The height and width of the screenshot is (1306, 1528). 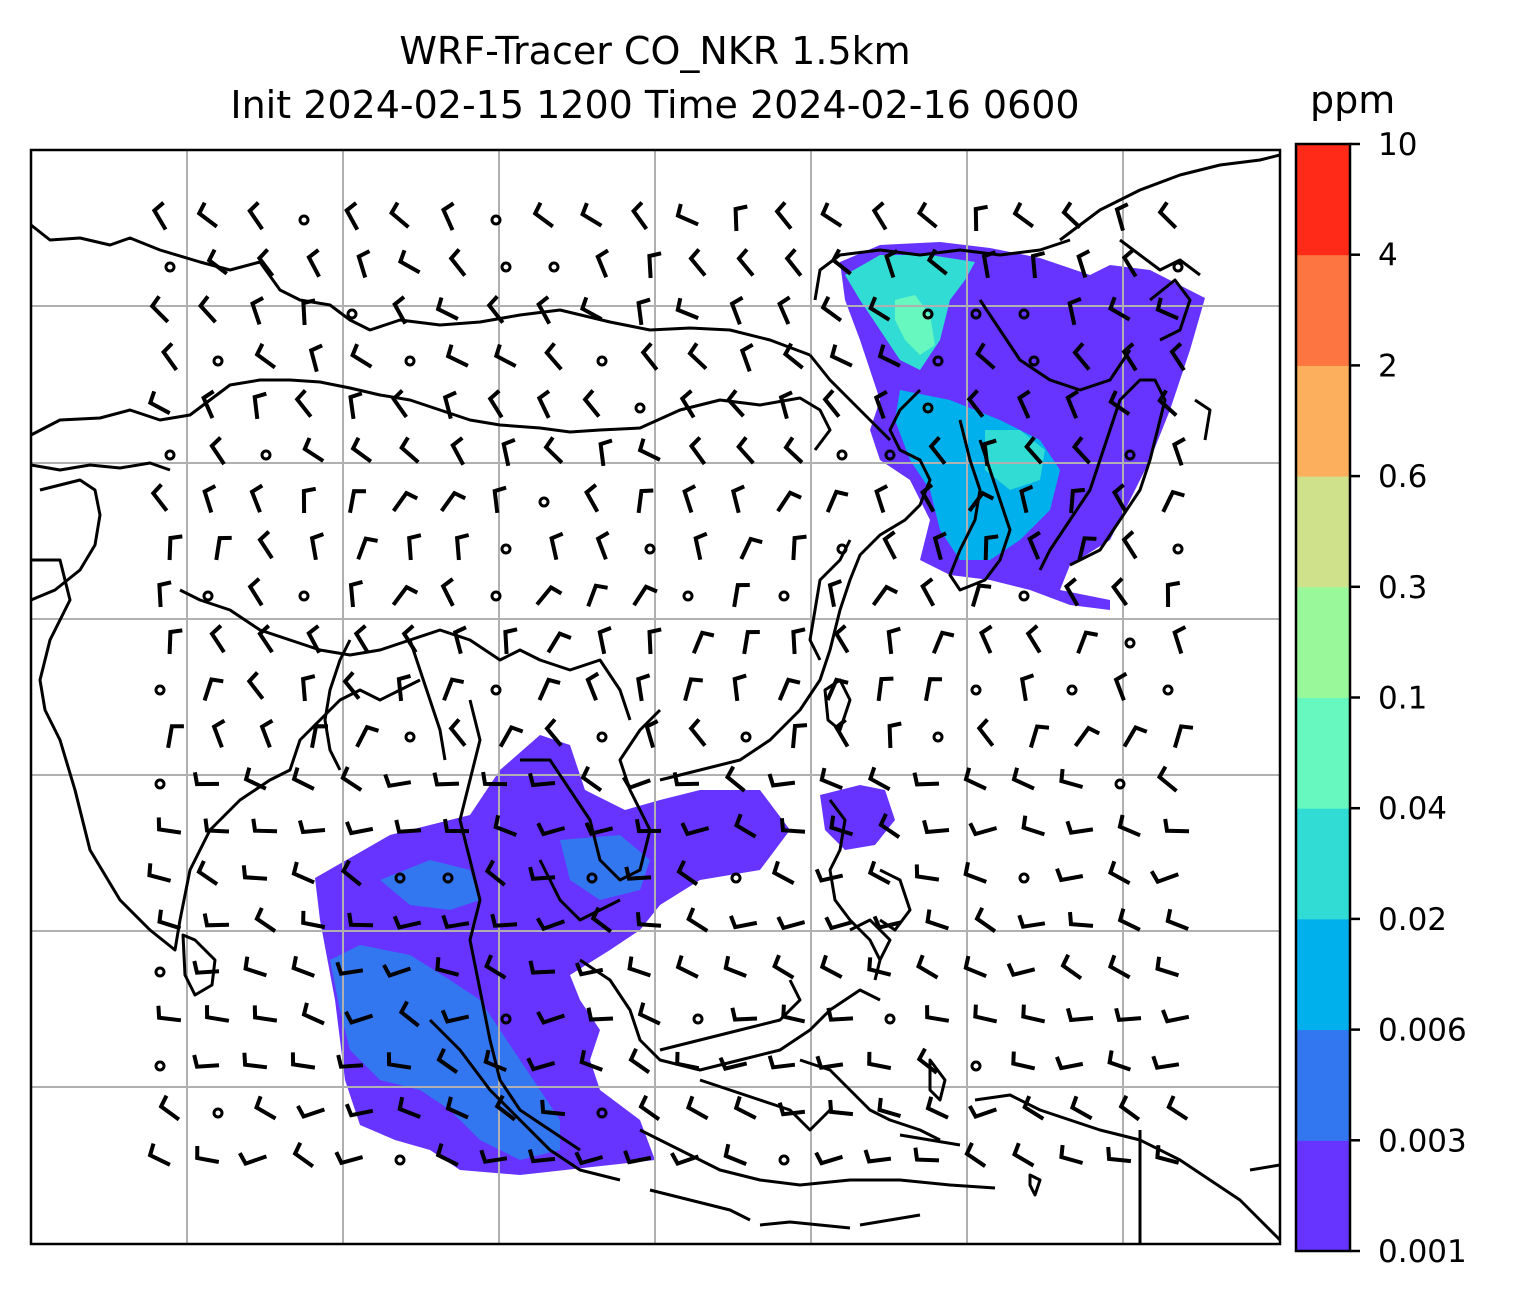 What do you see at coordinates (1397, 145) in the screenshot?
I see `colorbar-tick-label: 10` at bounding box center [1397, 145].